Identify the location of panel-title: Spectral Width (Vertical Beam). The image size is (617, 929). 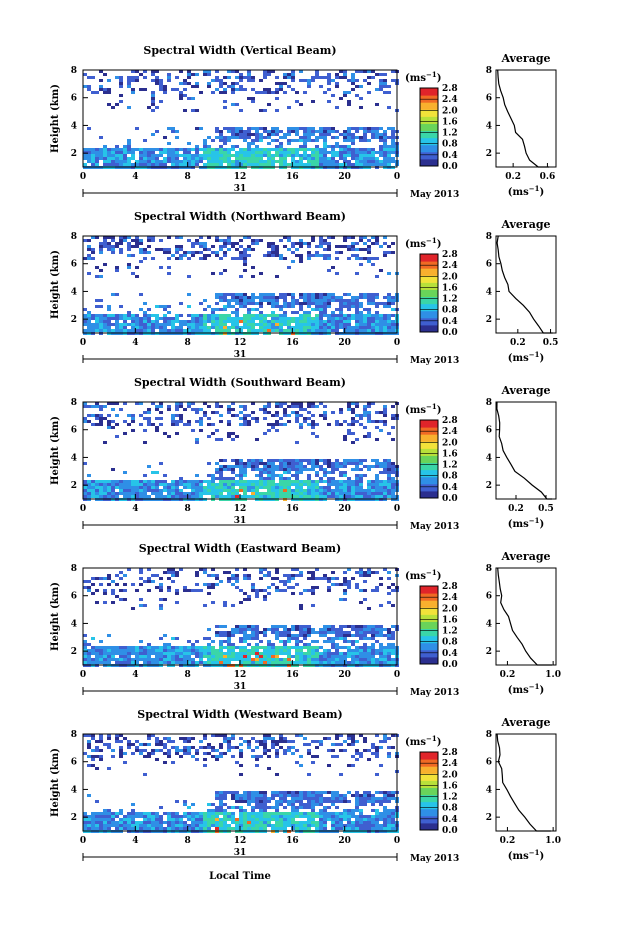
(239, 50).